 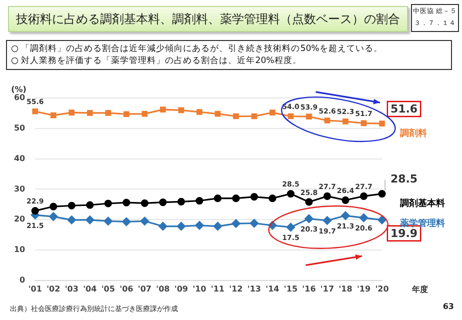 I want to click on x-tick-label: '01, so click(x=35, y=289).